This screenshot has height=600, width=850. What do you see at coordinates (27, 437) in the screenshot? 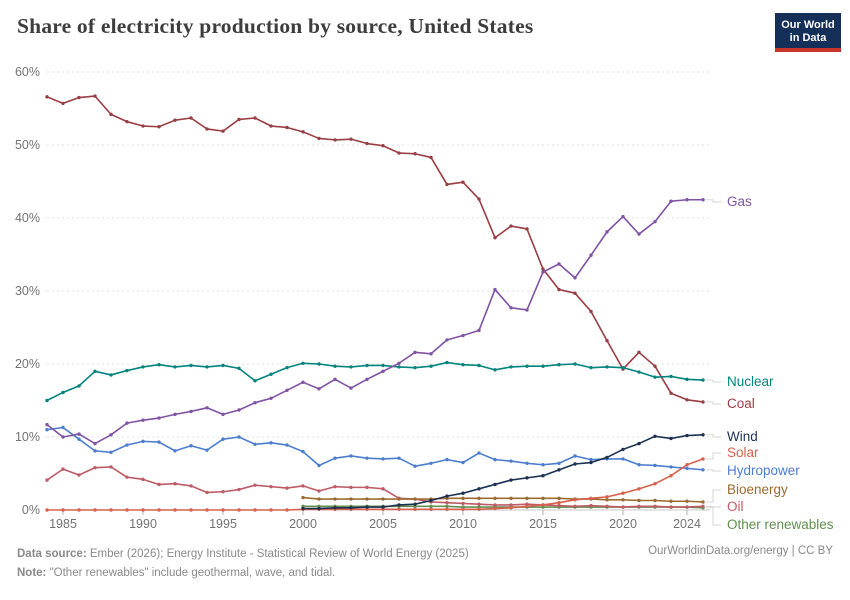
I see `y-tick-label: 10%` at bounding box center [27, 437].